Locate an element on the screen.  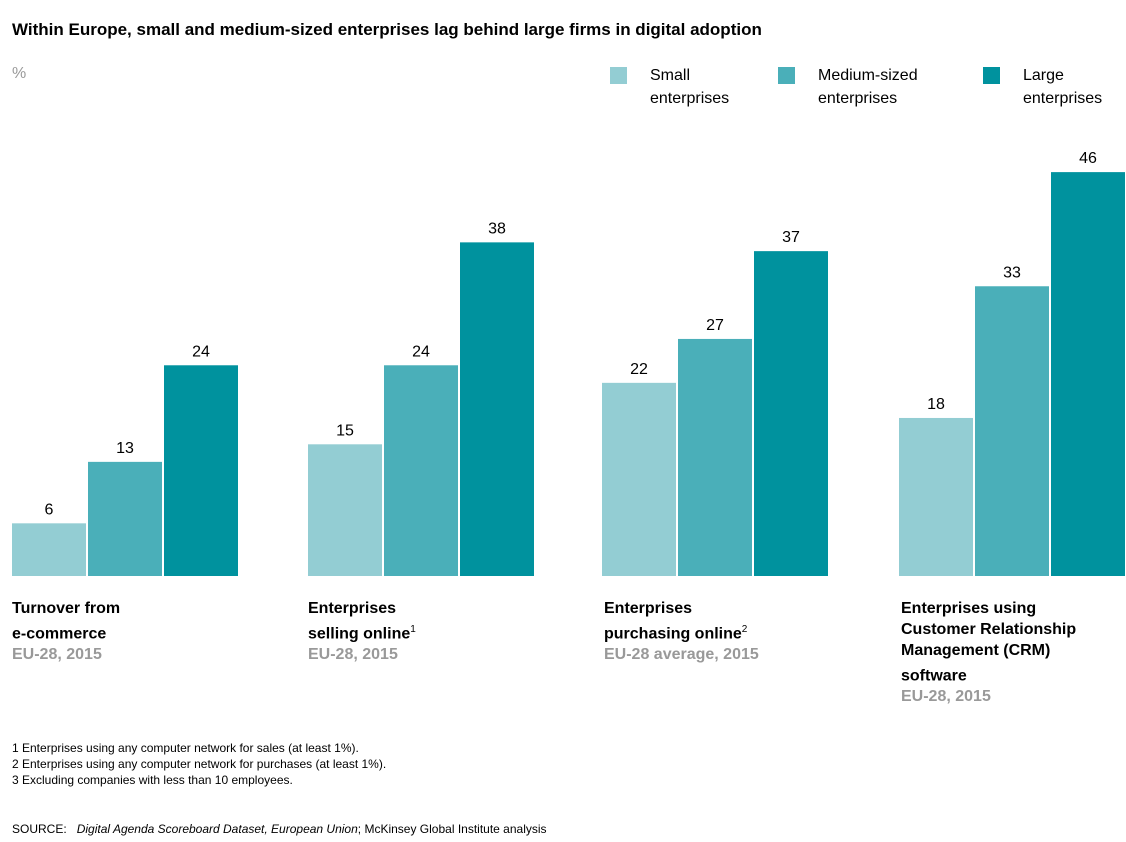
category-sub-4: EU-28, 2015 is located at coordinates (946, 697).